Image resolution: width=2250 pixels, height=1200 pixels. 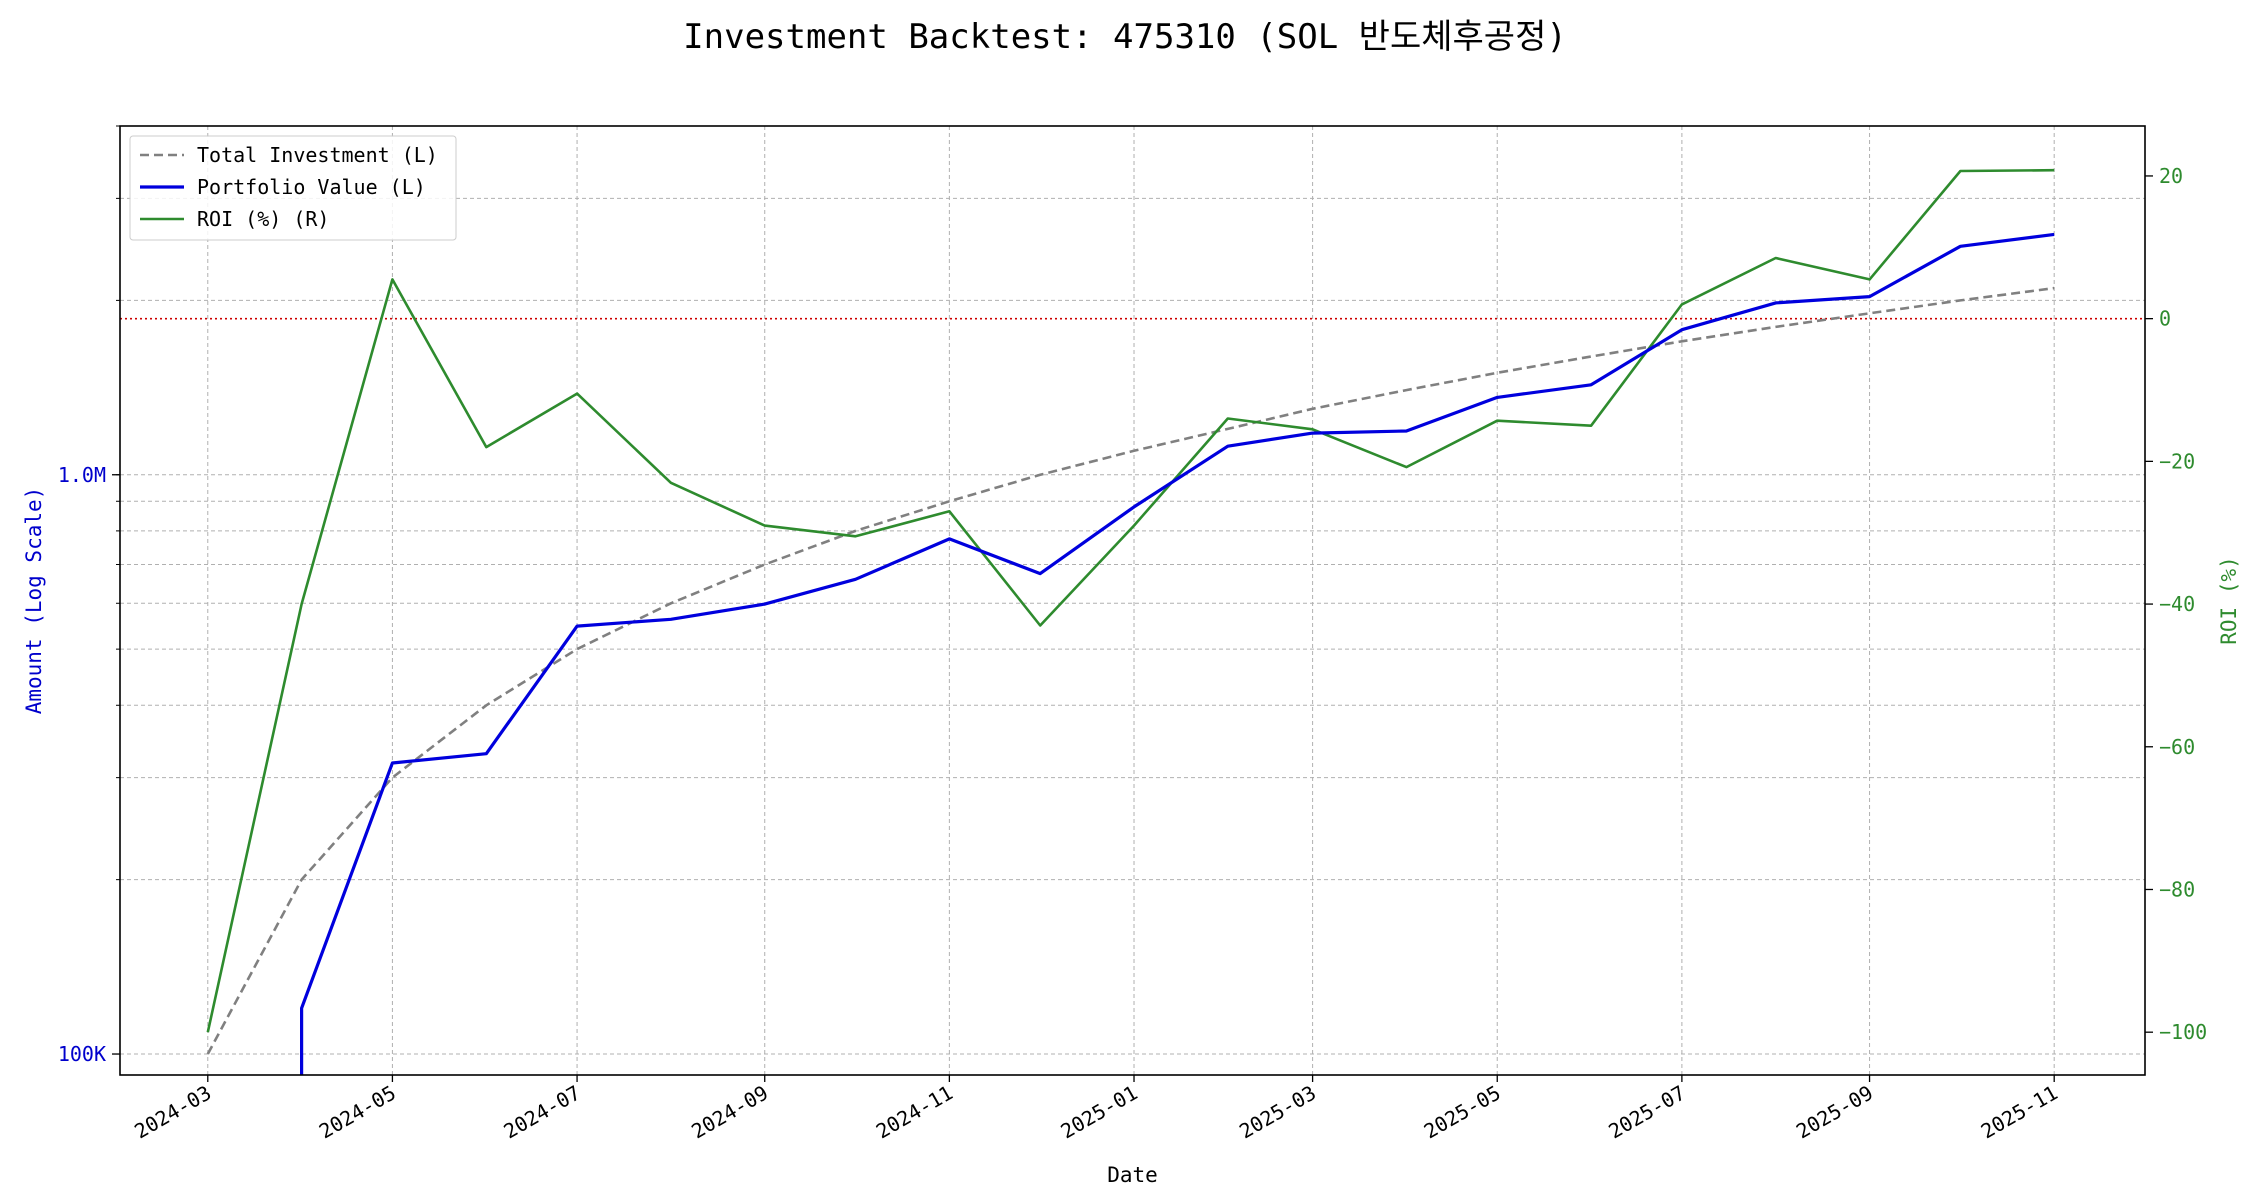 I want to click on x-tick-label: 2024-05, so click(x=357, y=1112).